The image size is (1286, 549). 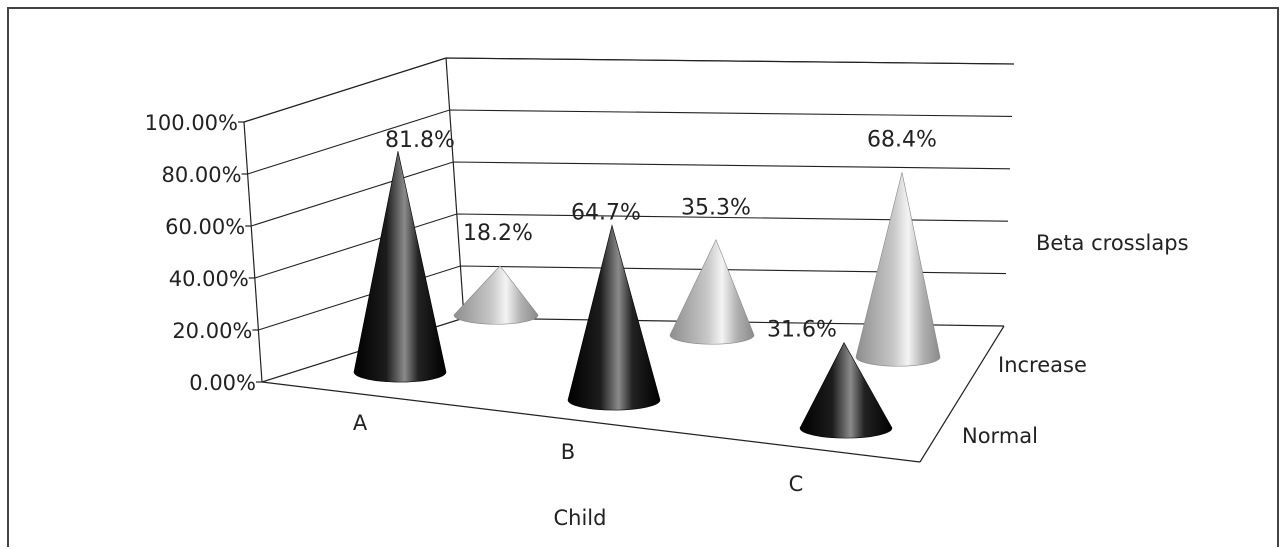 What do you see at coordinates (498, 233) in the screenshot?
I see `data-label: 18.2%` at bounding box center [498, 233].